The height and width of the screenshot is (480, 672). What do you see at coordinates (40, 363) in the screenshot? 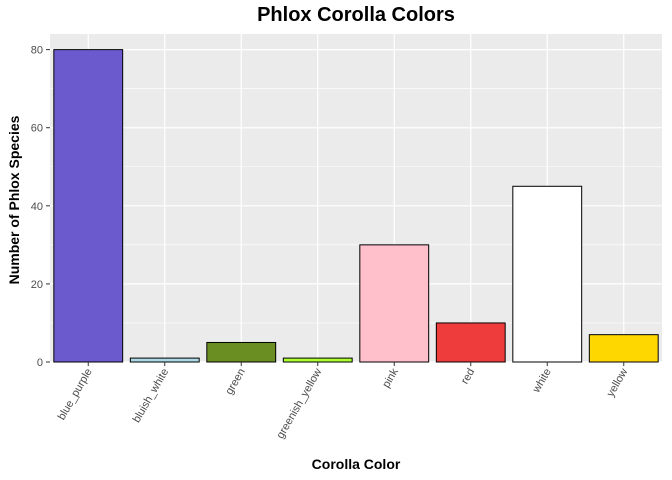
I see `y-tick-label: 0` at bounding box center [40, 363].